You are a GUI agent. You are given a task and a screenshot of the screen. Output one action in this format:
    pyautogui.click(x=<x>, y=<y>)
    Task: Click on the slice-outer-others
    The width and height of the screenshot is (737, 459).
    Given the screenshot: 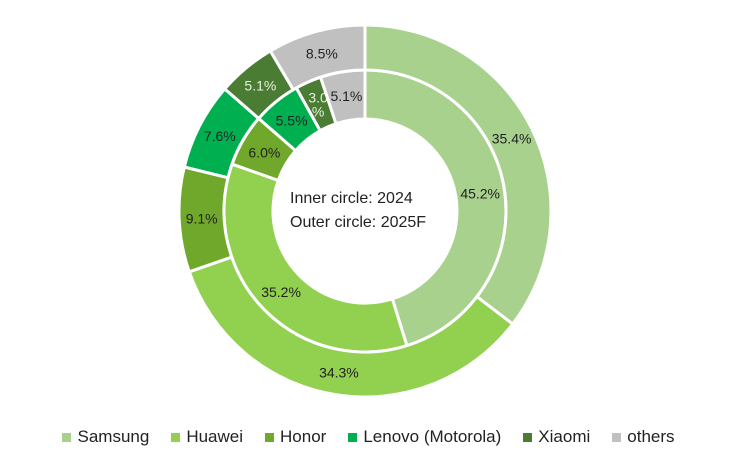 What is the action you would take?
    pyautogui.click(x=317, y=57)
    